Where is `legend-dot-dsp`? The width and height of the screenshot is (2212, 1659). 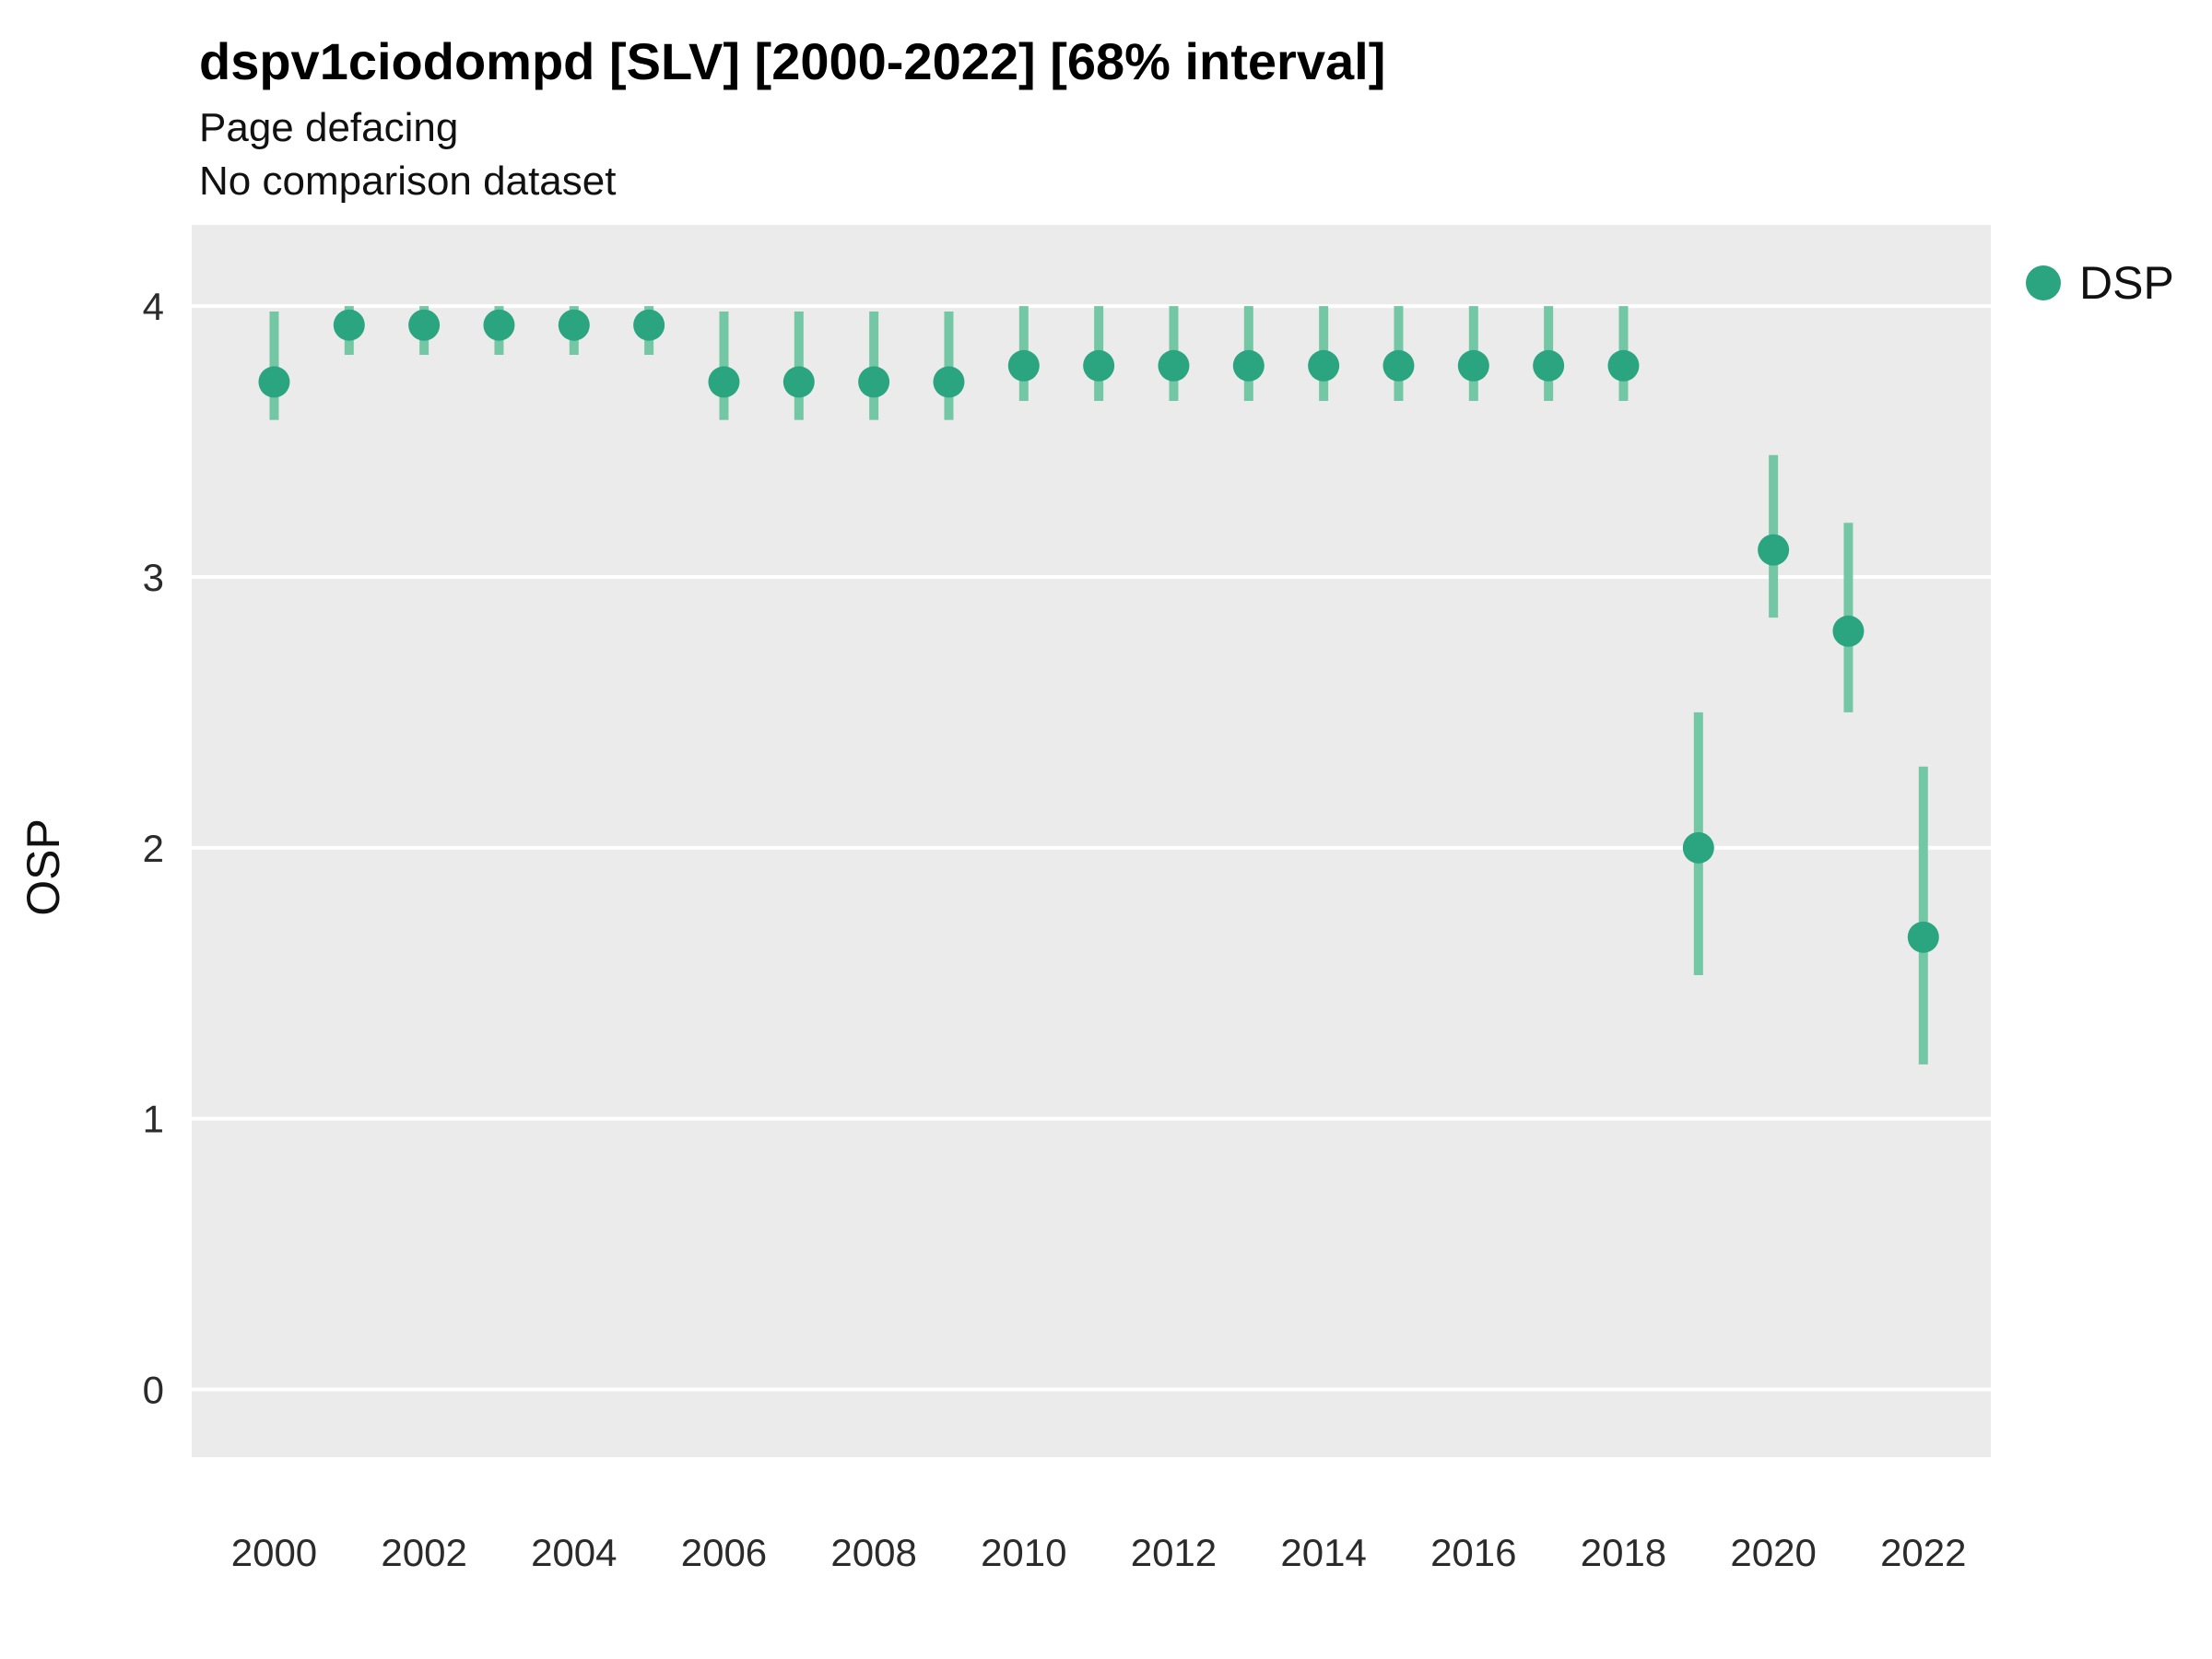 legend-dot-dsp is located at coordinates (2043, 282).